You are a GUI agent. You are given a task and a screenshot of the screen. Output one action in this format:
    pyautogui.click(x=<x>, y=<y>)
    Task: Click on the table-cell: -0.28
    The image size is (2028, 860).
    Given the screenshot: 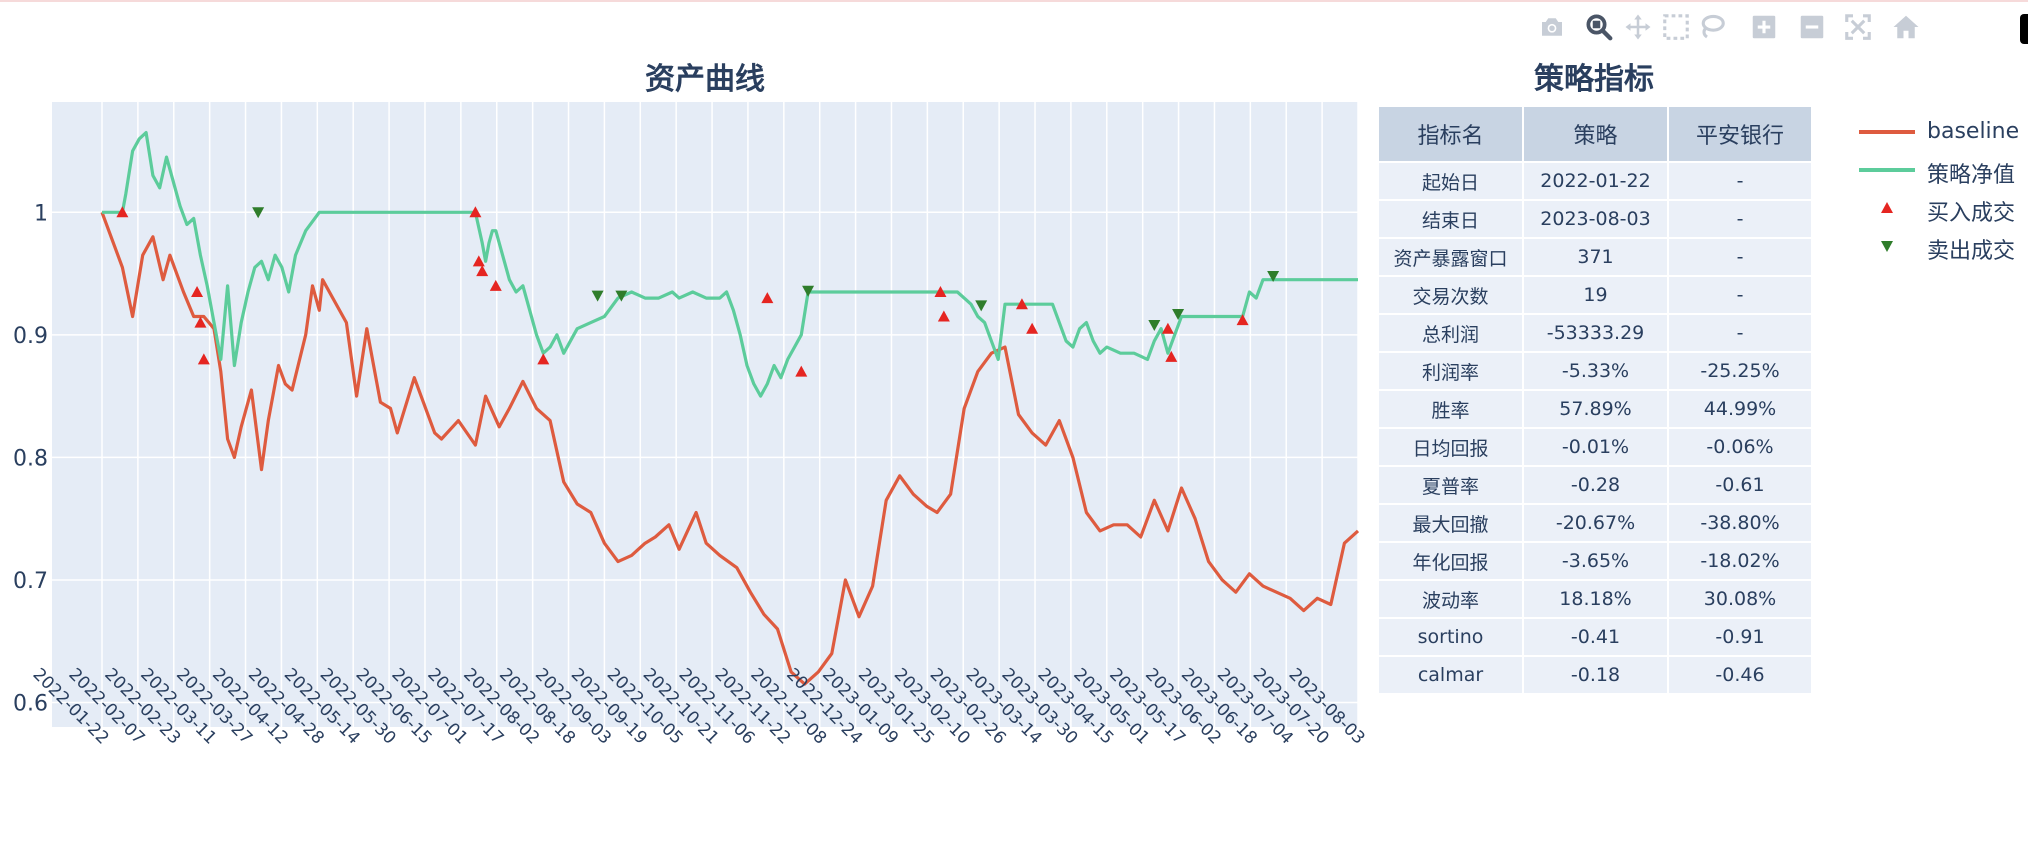 What is the action you would take?
    pyautogui.click(x=1595, y=485)
    